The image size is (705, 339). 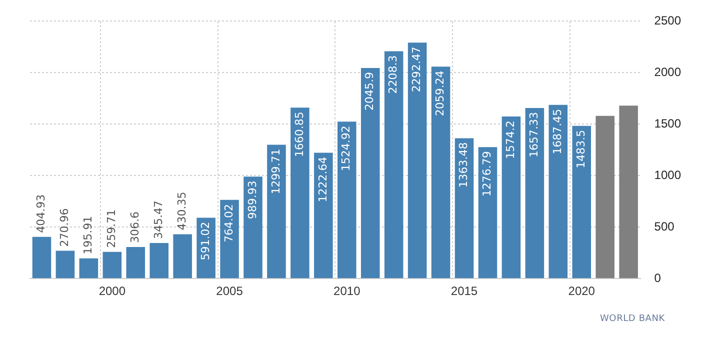 I want to click on y-tick-label: 500, so click(x=664, y=226).